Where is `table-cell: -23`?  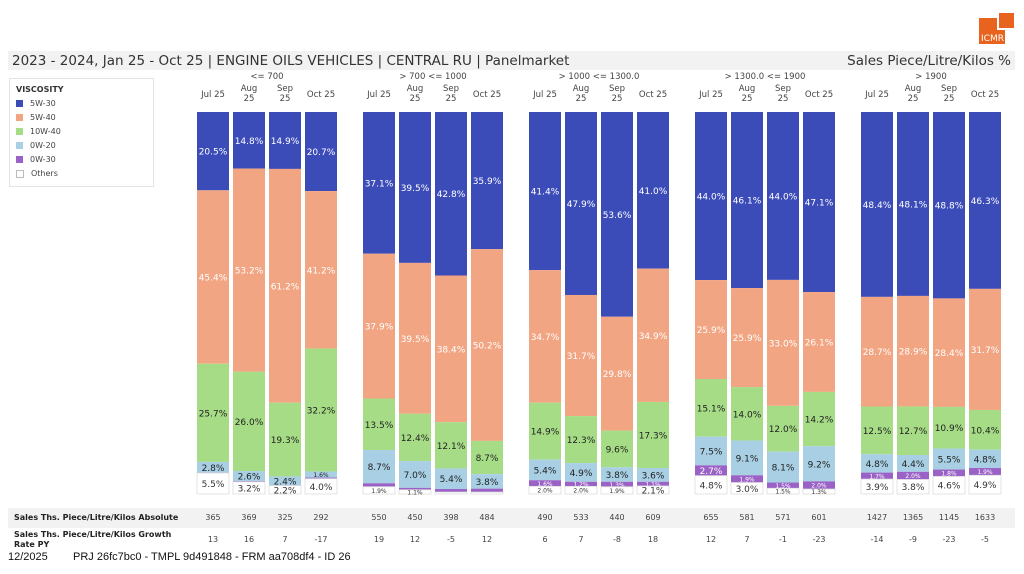 table-cell: -23 is located at coordinates (949, 539).